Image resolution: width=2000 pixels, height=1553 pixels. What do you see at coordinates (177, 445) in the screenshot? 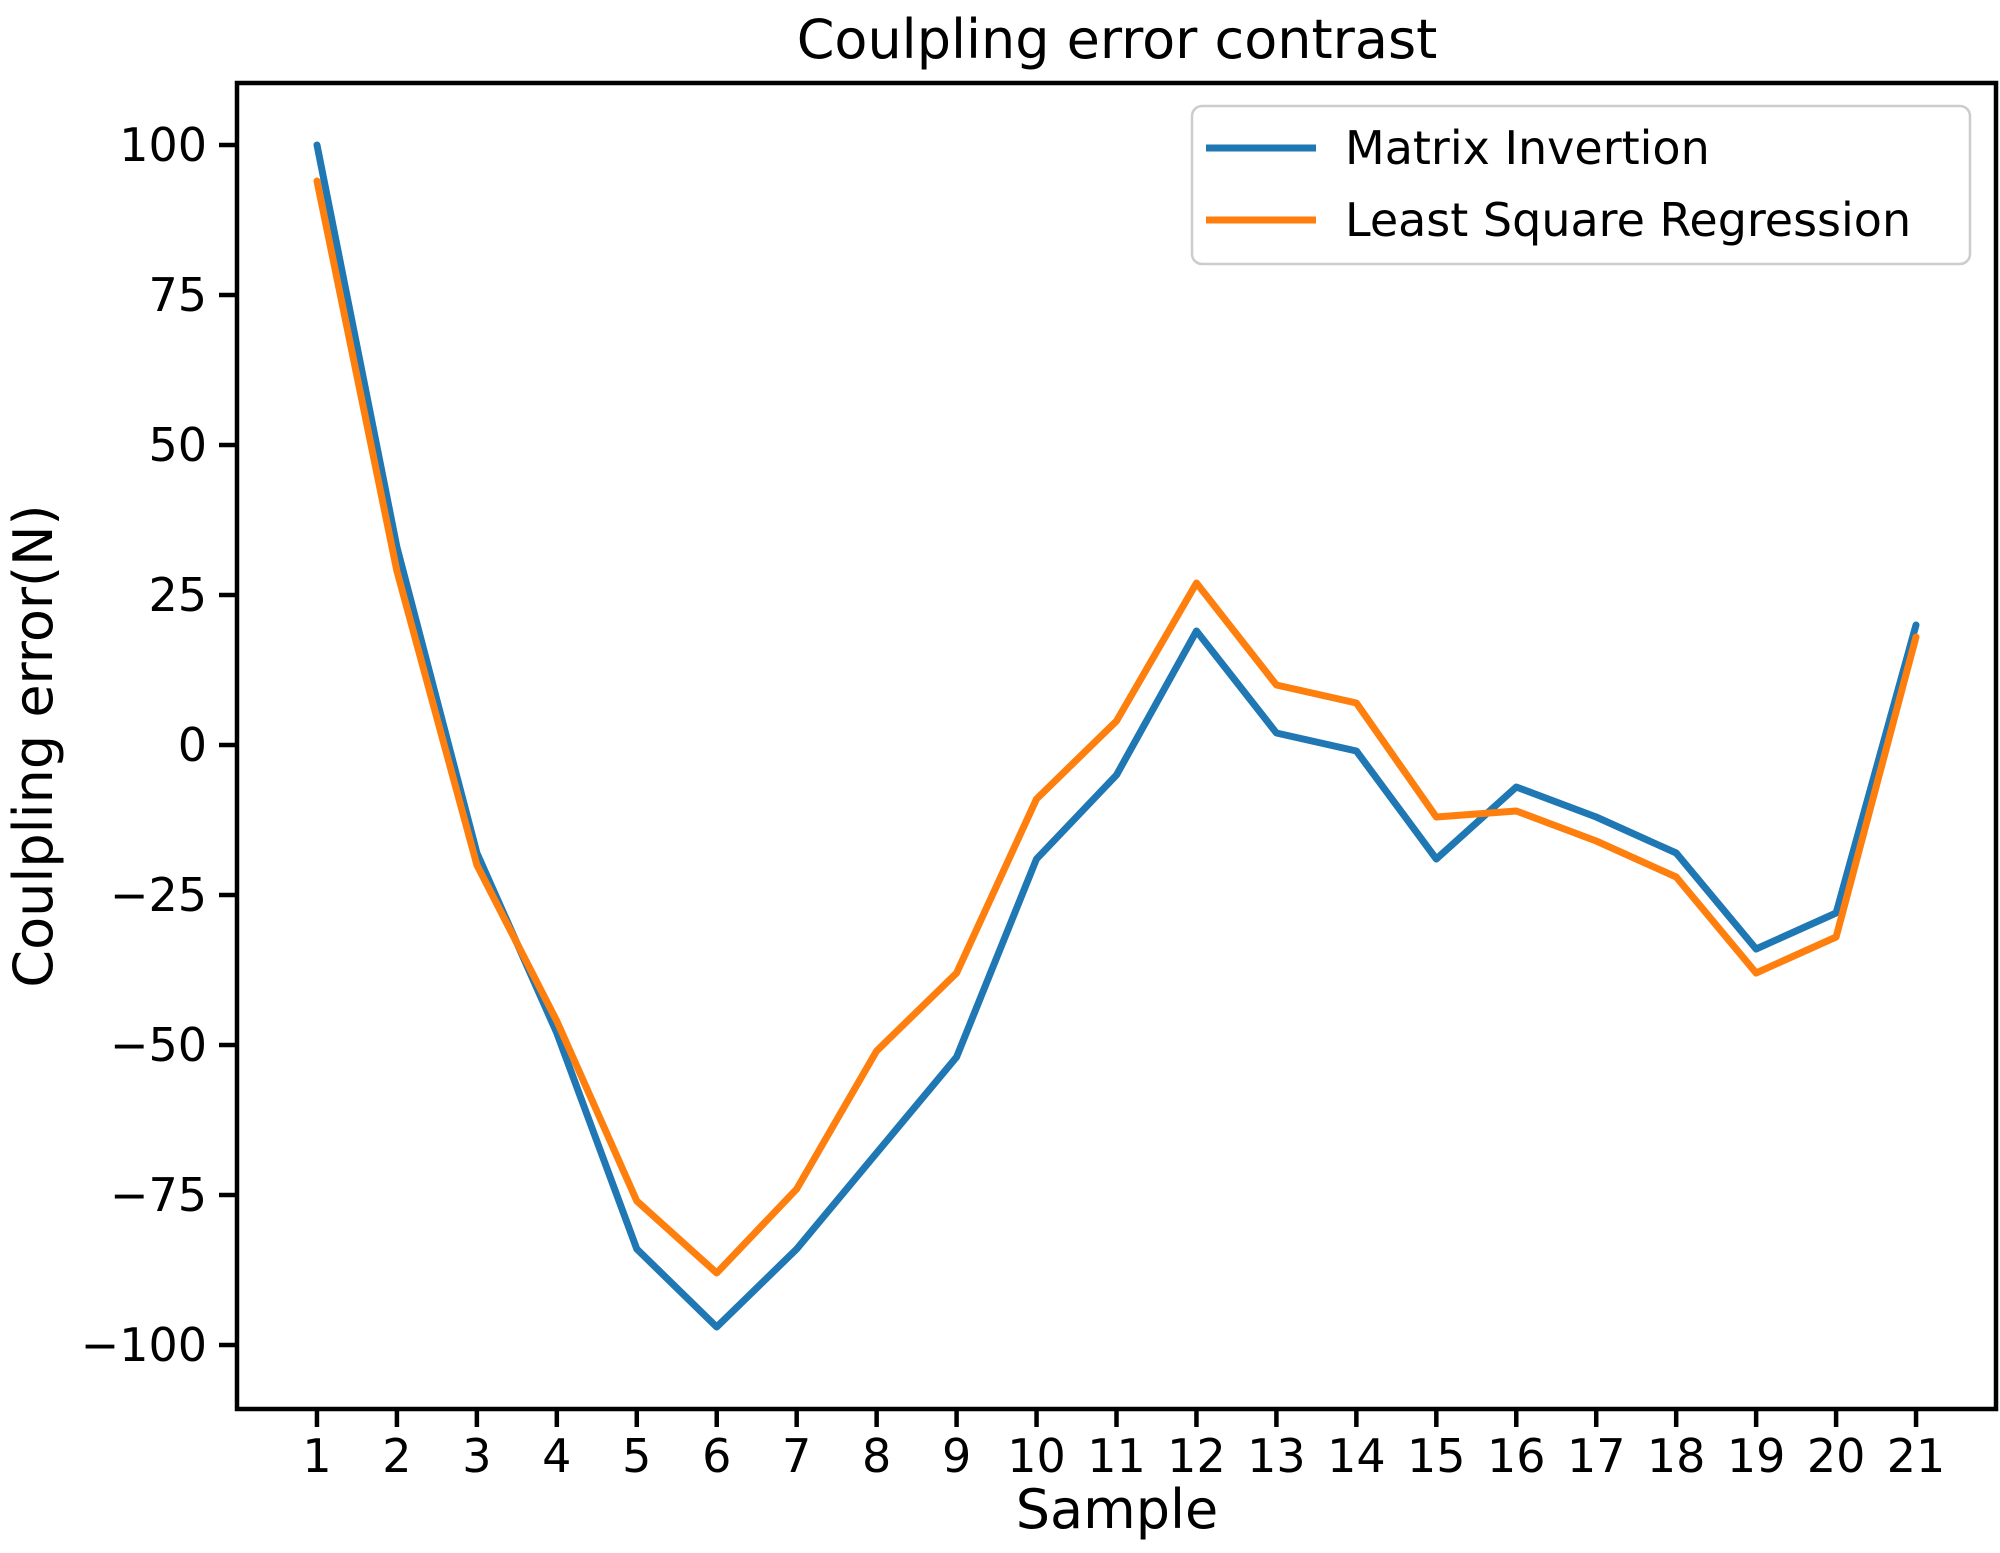
I see `y-tick-label: 50` at bounding box center [177, 445].